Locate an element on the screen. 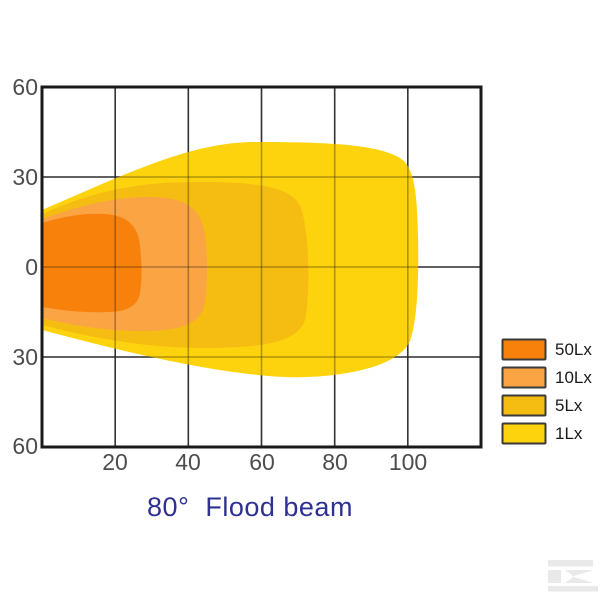 The width and height of the screenshot is (600, 600). legend-item-10lx: 10Lx is located at coordinates (546, 377).